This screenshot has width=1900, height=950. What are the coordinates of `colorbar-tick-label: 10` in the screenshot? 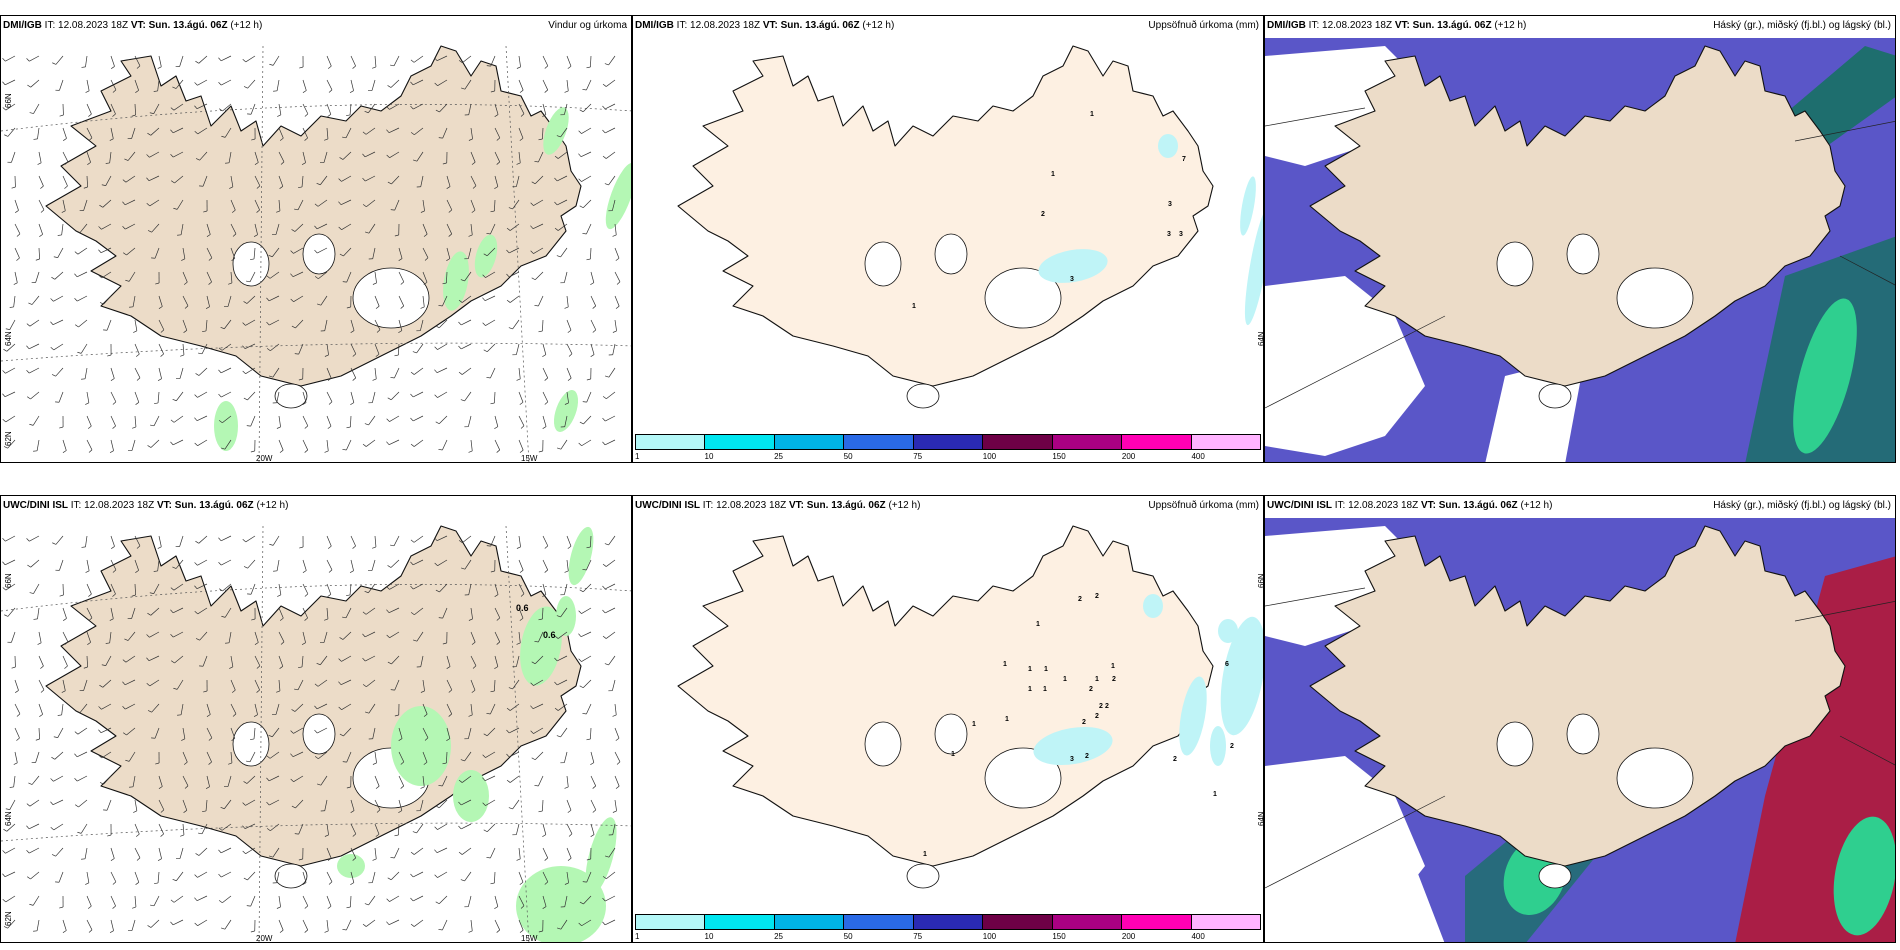 It's located at (709, 456).